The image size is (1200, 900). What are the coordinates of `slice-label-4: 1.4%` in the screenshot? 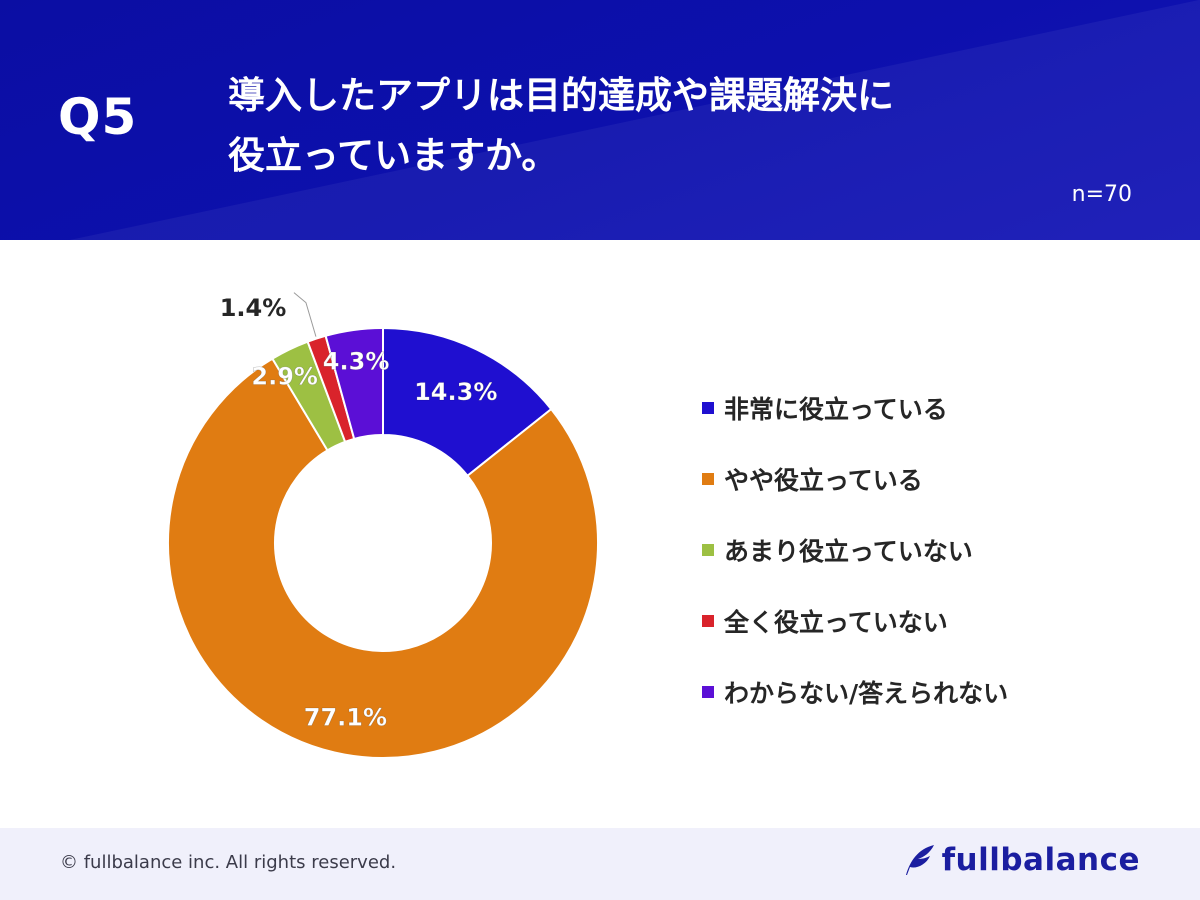 It's located at (253, 308).